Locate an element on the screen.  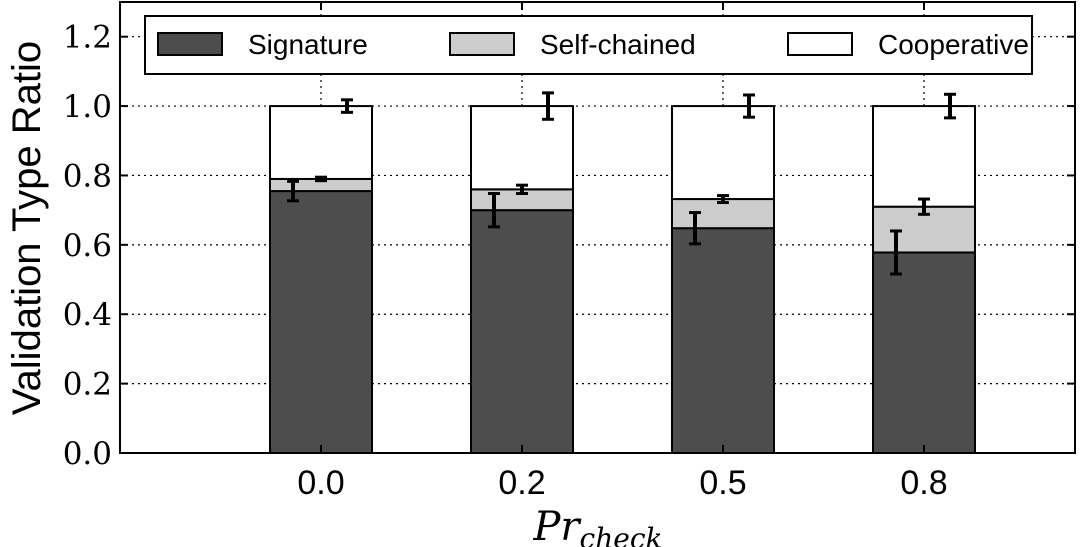
bar-signature-0.0 is located at coordinates (321, 322).